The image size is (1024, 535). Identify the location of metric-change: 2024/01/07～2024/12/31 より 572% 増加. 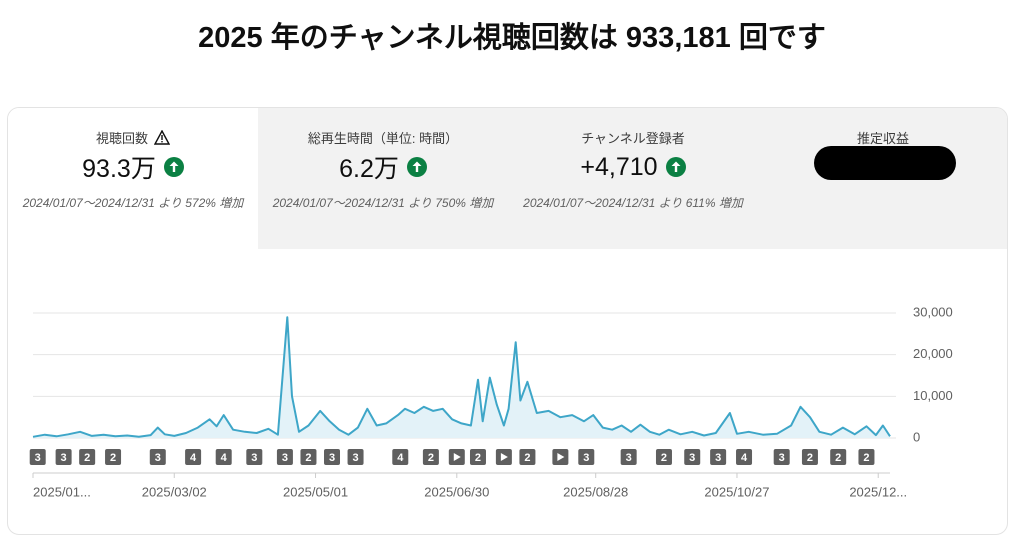
(133, 203).